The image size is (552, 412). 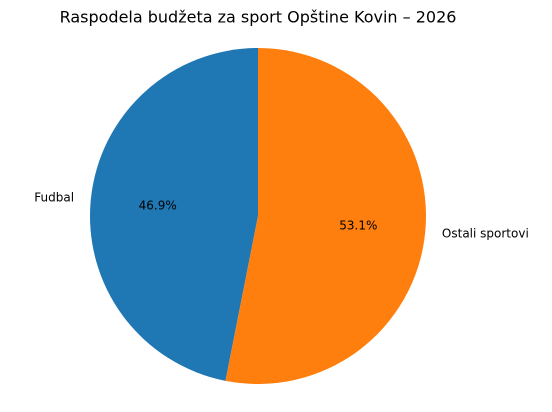 I want to click on slice-label: Ostali sportovi, so click(x=485, y=233).